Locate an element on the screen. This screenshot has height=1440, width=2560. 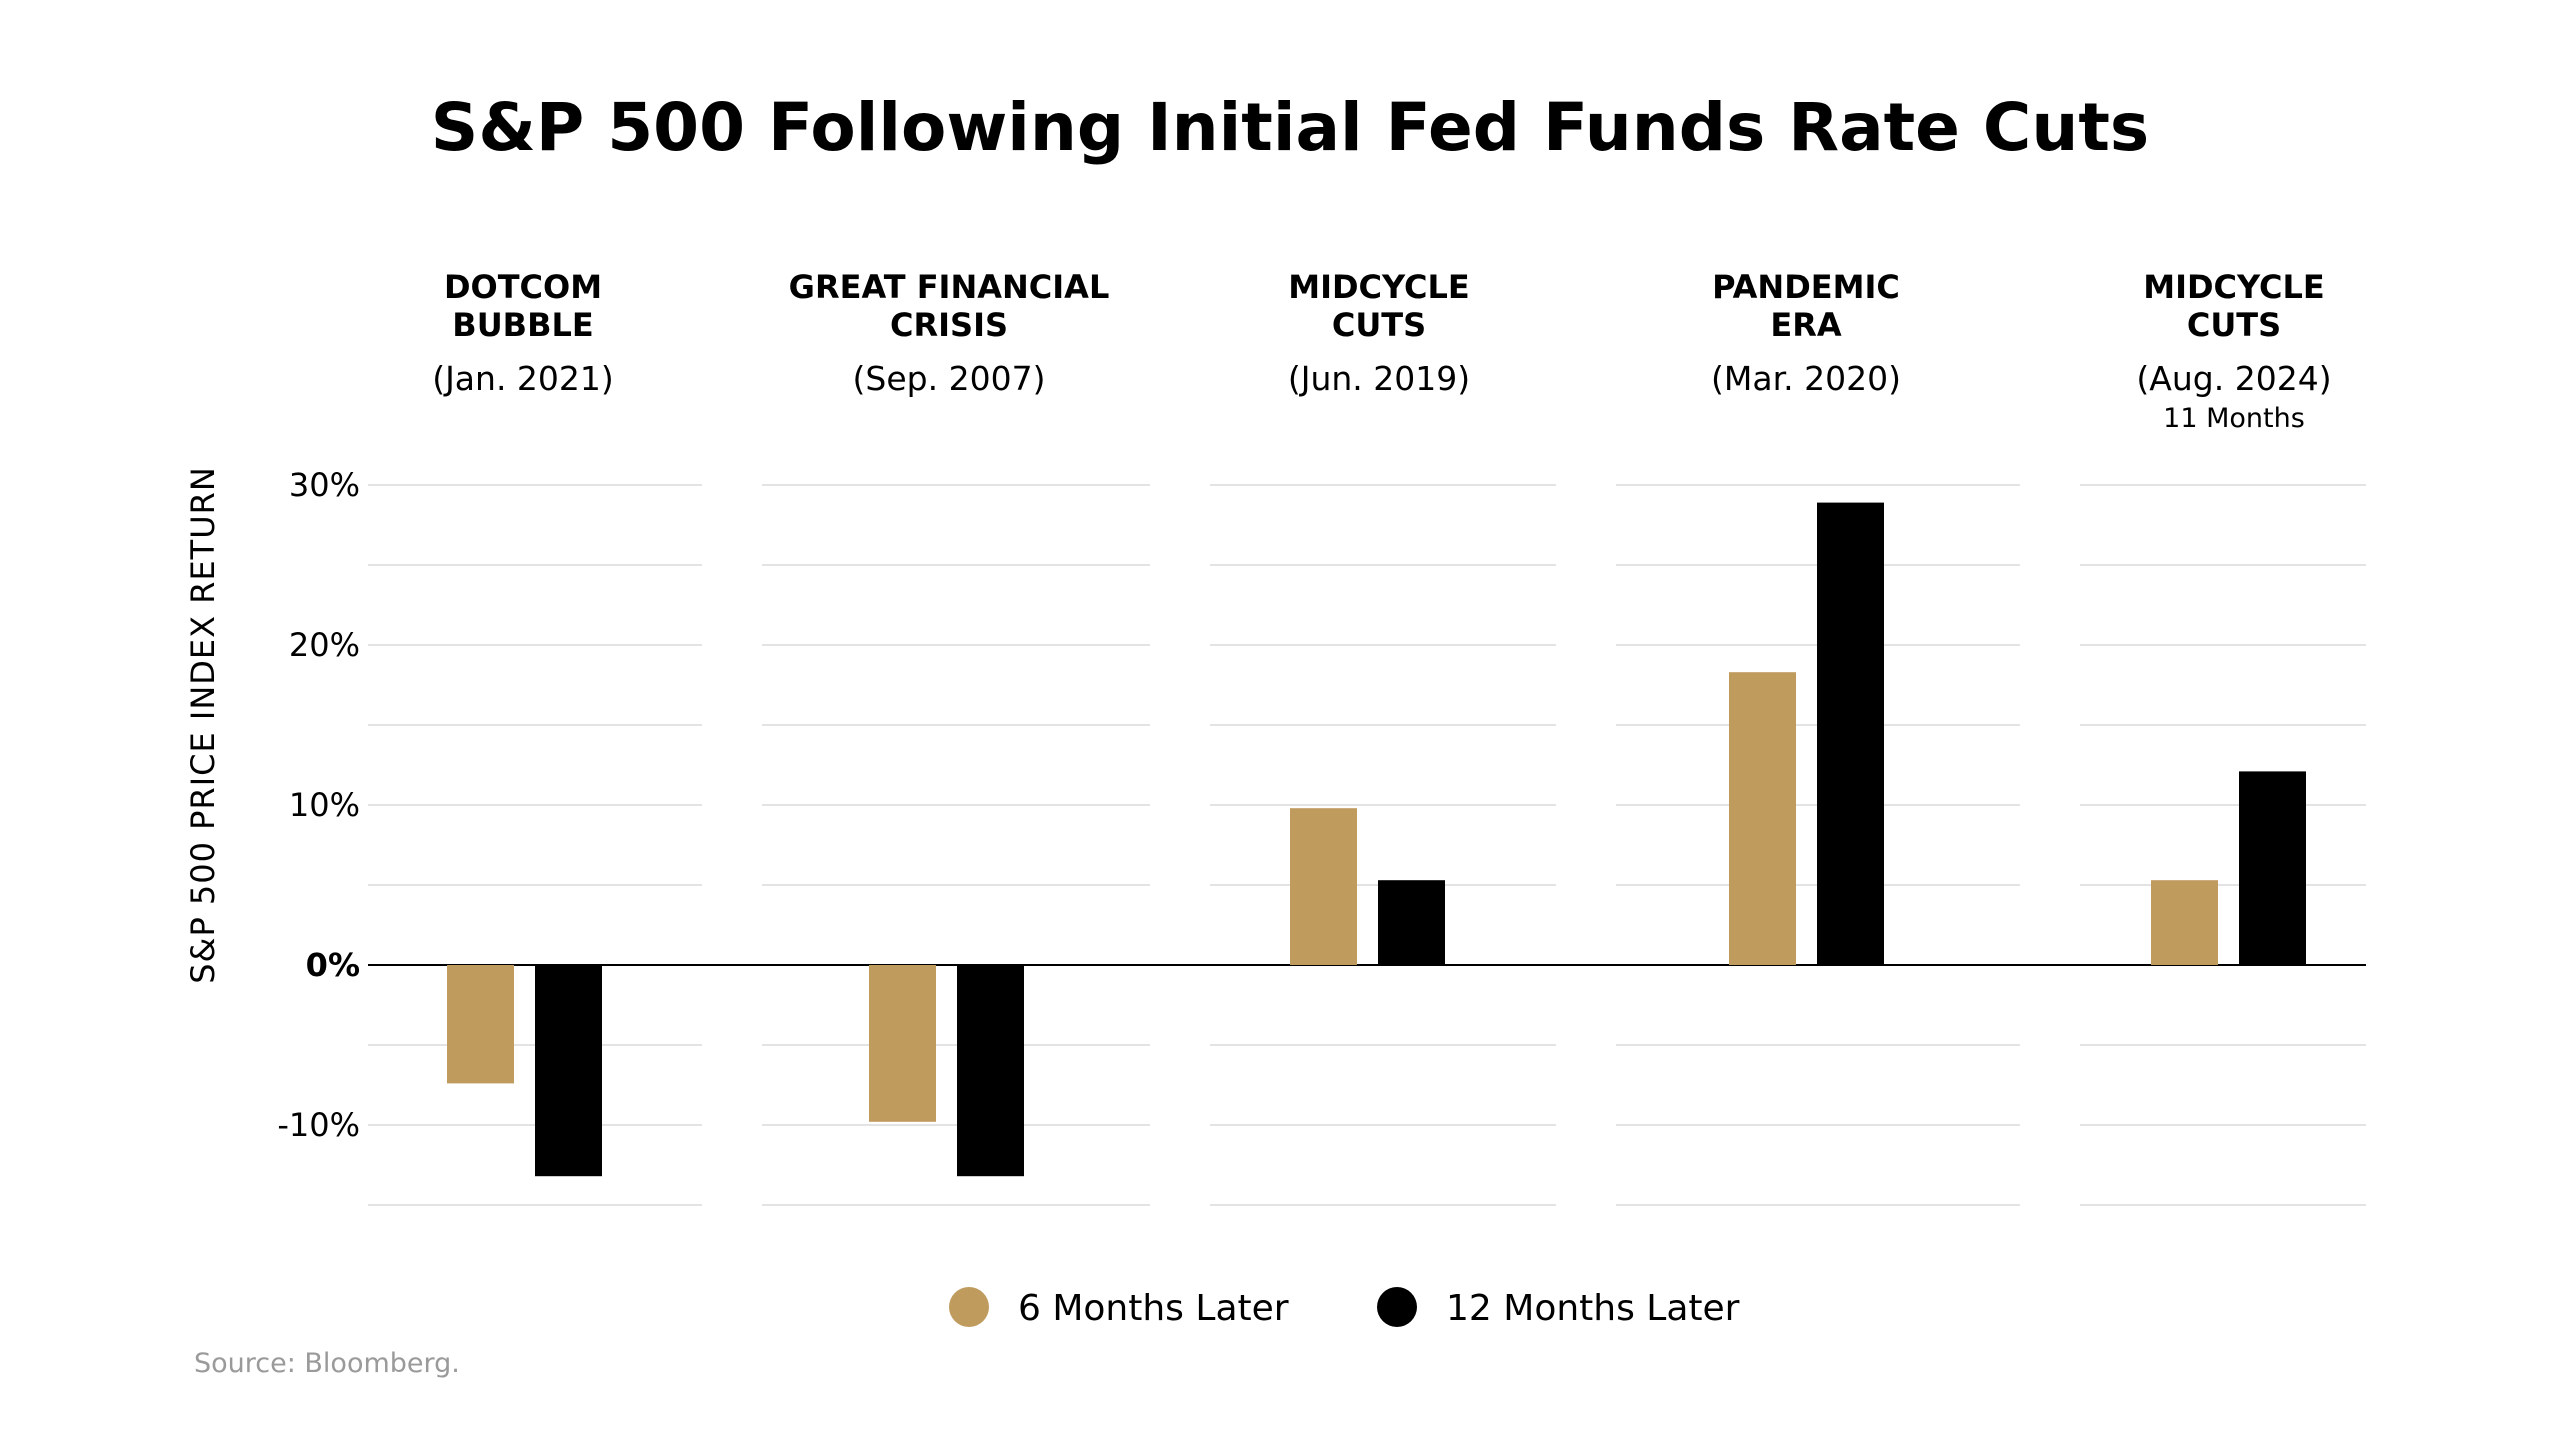
category-date-label: (Sep. 2007) is located at coordinates (949, 378).